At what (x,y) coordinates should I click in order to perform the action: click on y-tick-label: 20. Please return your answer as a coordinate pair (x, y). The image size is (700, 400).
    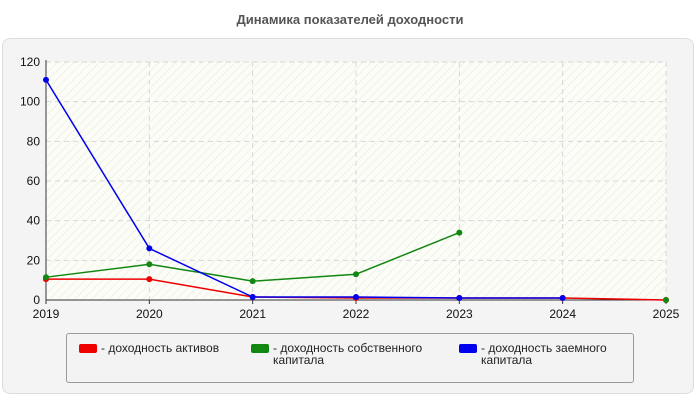
    Looking at the image, I should click on (34, 260).